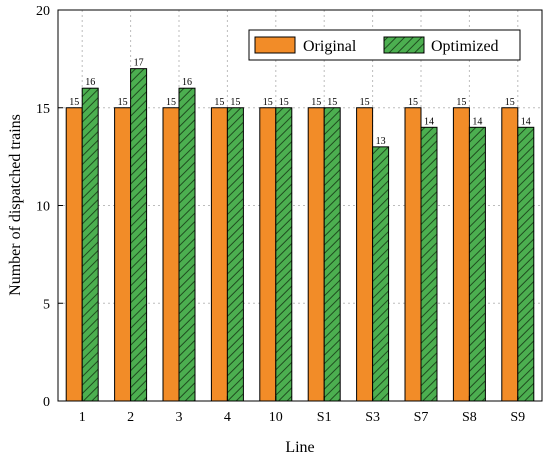 This screenshot has width=550, height=459. What do you see at coordinates (46, 402) in the screenshot?
I see `y-tick-label: 0` at bounding box center [46, 402].